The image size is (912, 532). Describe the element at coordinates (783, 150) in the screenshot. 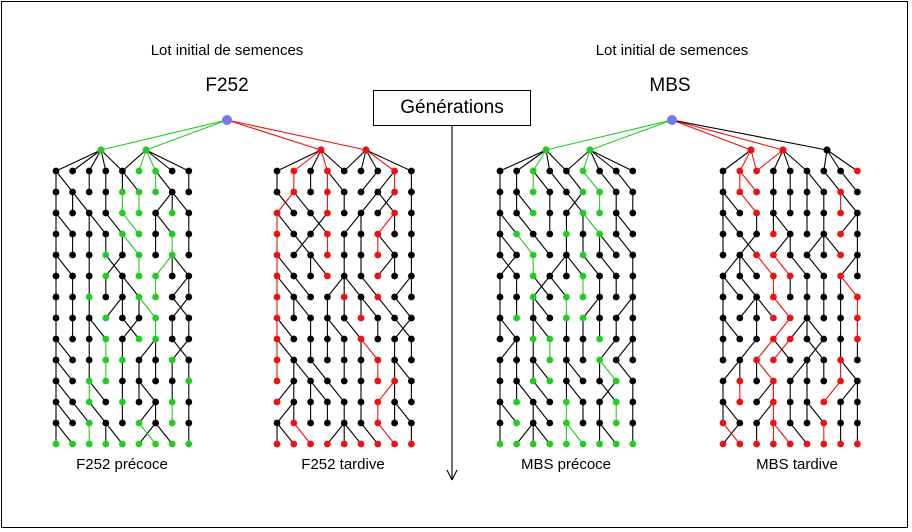

I see `mbs-late-parent-dot` at that location.